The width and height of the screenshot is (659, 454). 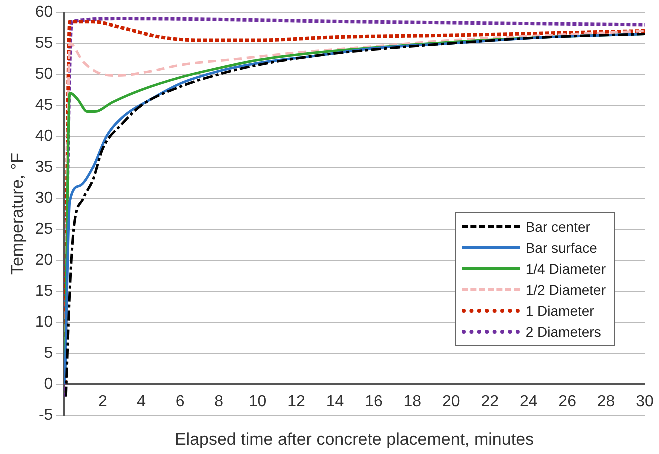 What do you see at coordinates (335, 401) in the screenshot?
I see `x-tick-label: 14` at bounding box center [335, 401].